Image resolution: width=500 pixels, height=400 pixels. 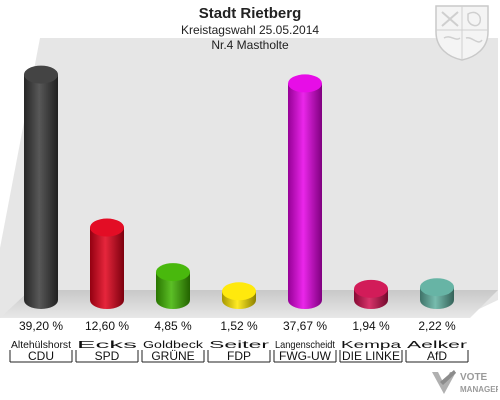 I want to click on candidate-label: Kempa, so click(x=371, y=345).